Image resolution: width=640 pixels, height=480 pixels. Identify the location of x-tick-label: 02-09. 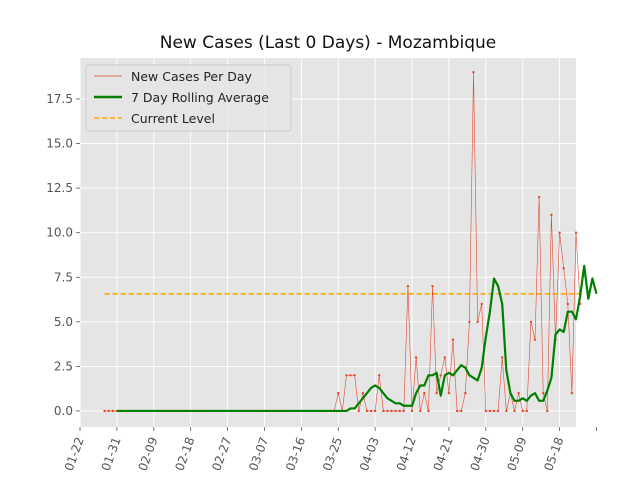
(148, 454).